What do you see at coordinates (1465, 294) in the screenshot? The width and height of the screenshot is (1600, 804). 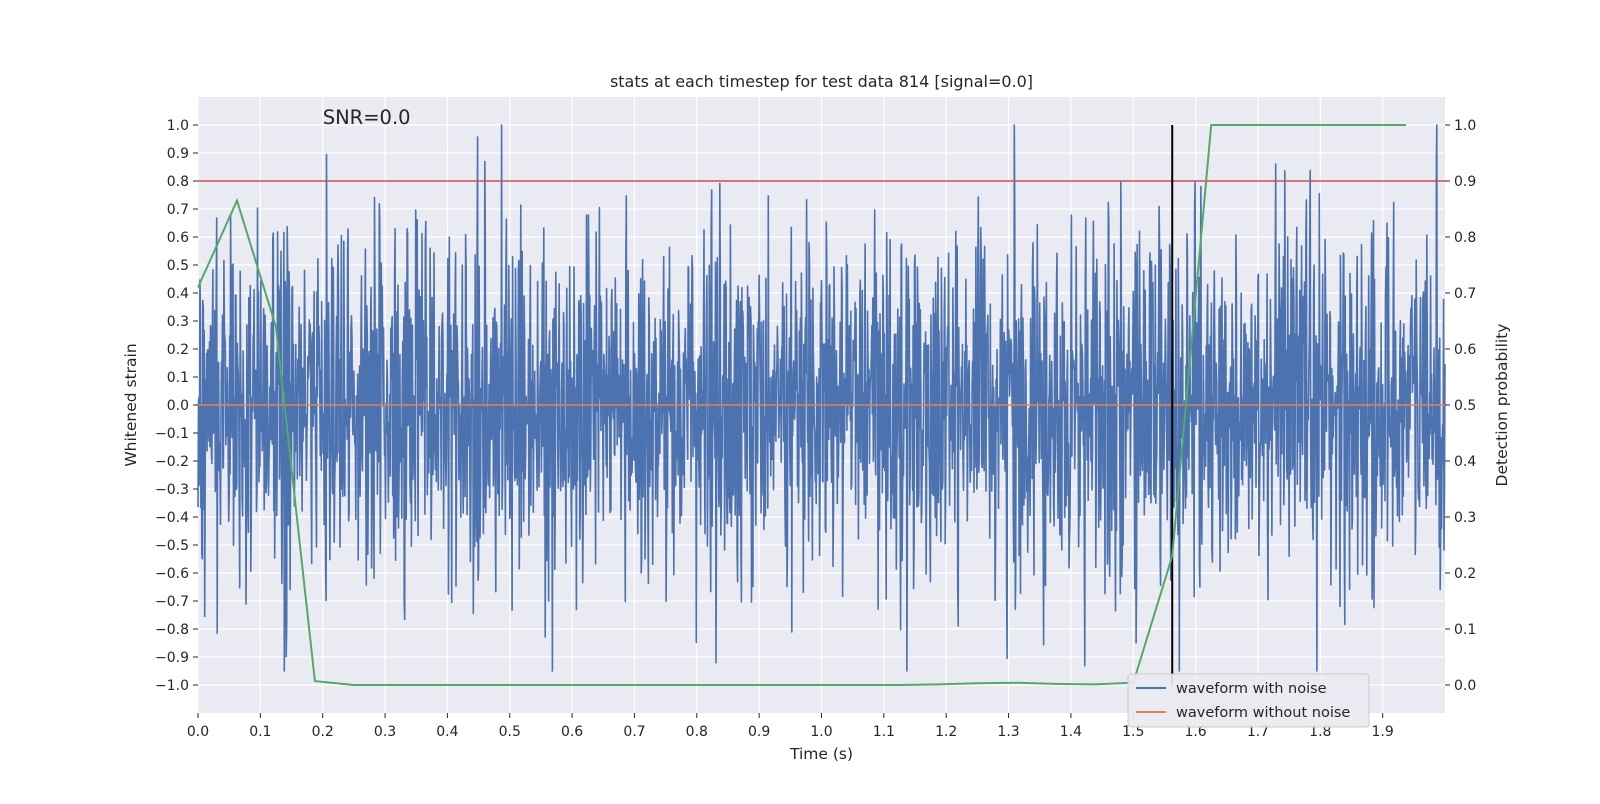 I see `y2-tick-label-3: 0.7` at bounding box center [1465, 294].